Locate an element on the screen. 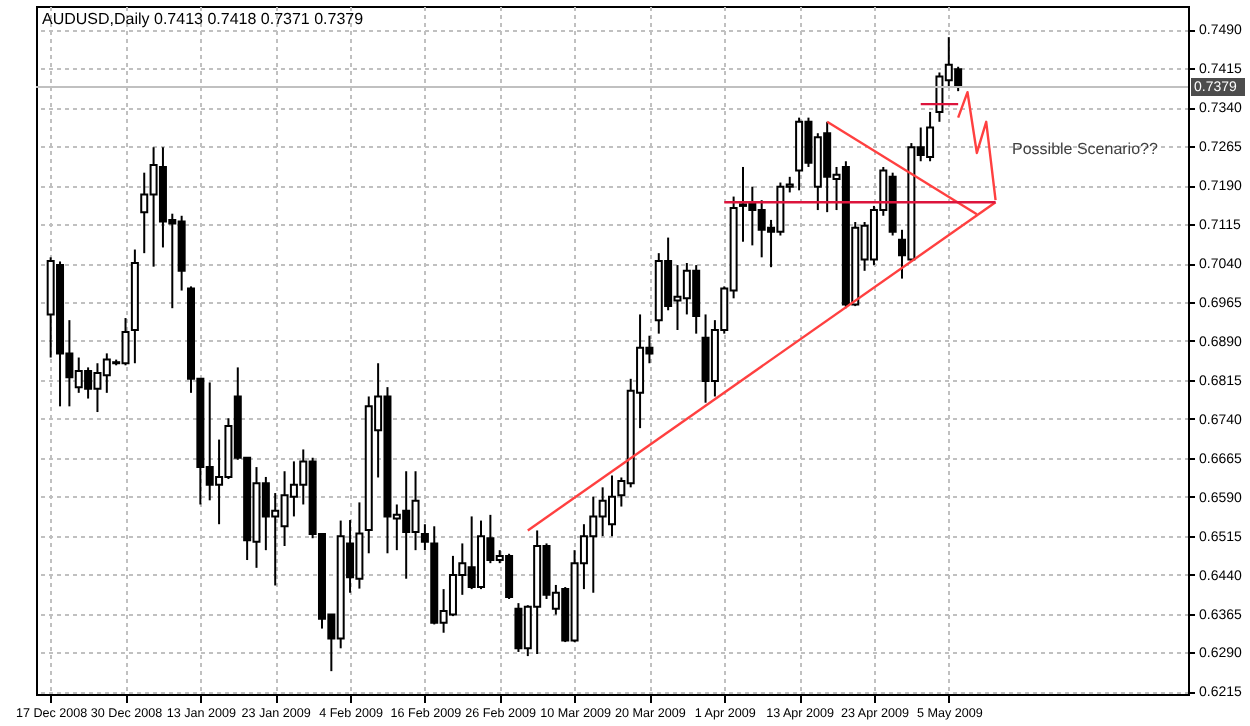  chart-title: AUDUSD,Daily 0.7413 0.7418 0.7371 0.7379 is located at coordinates (203, 19).